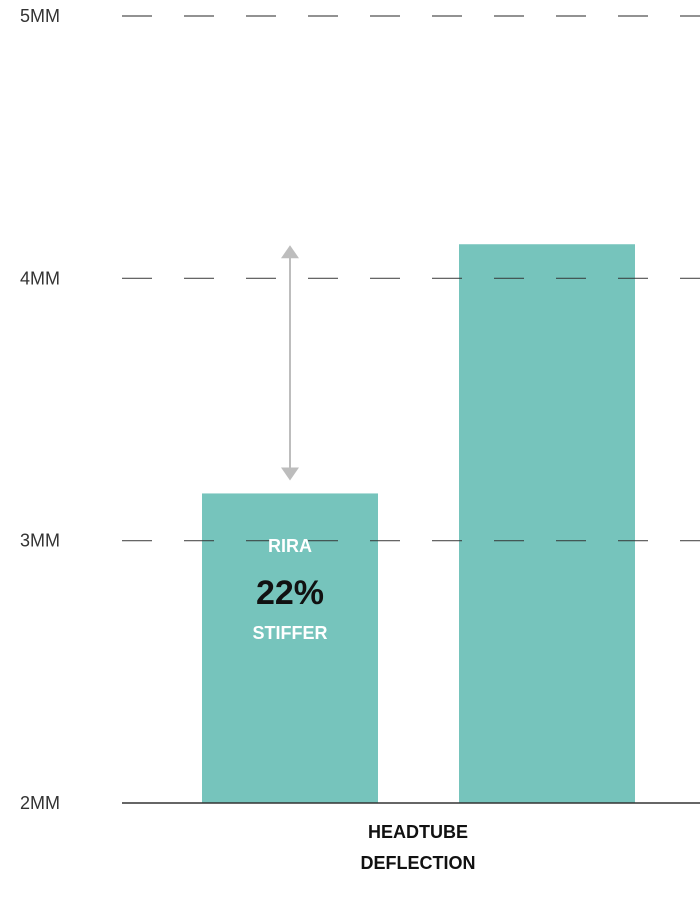  I want to click on y-tick-label: 2MM, so click(40, 803).